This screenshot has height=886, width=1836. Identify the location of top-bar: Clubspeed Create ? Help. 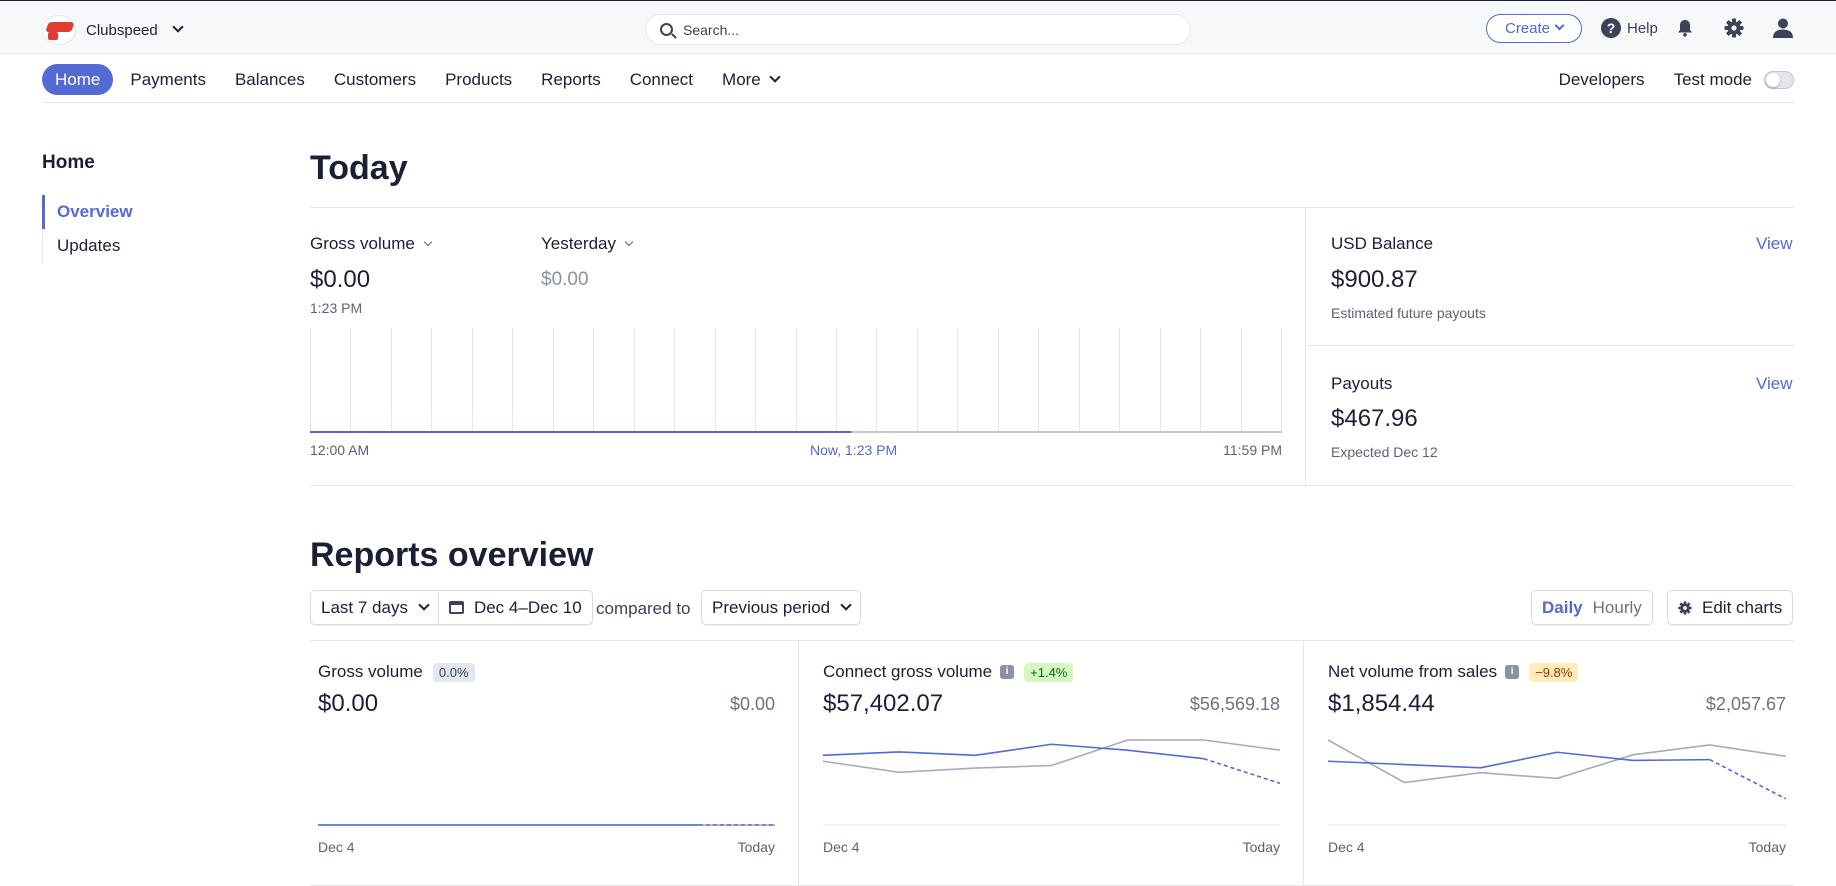
(918, 27).